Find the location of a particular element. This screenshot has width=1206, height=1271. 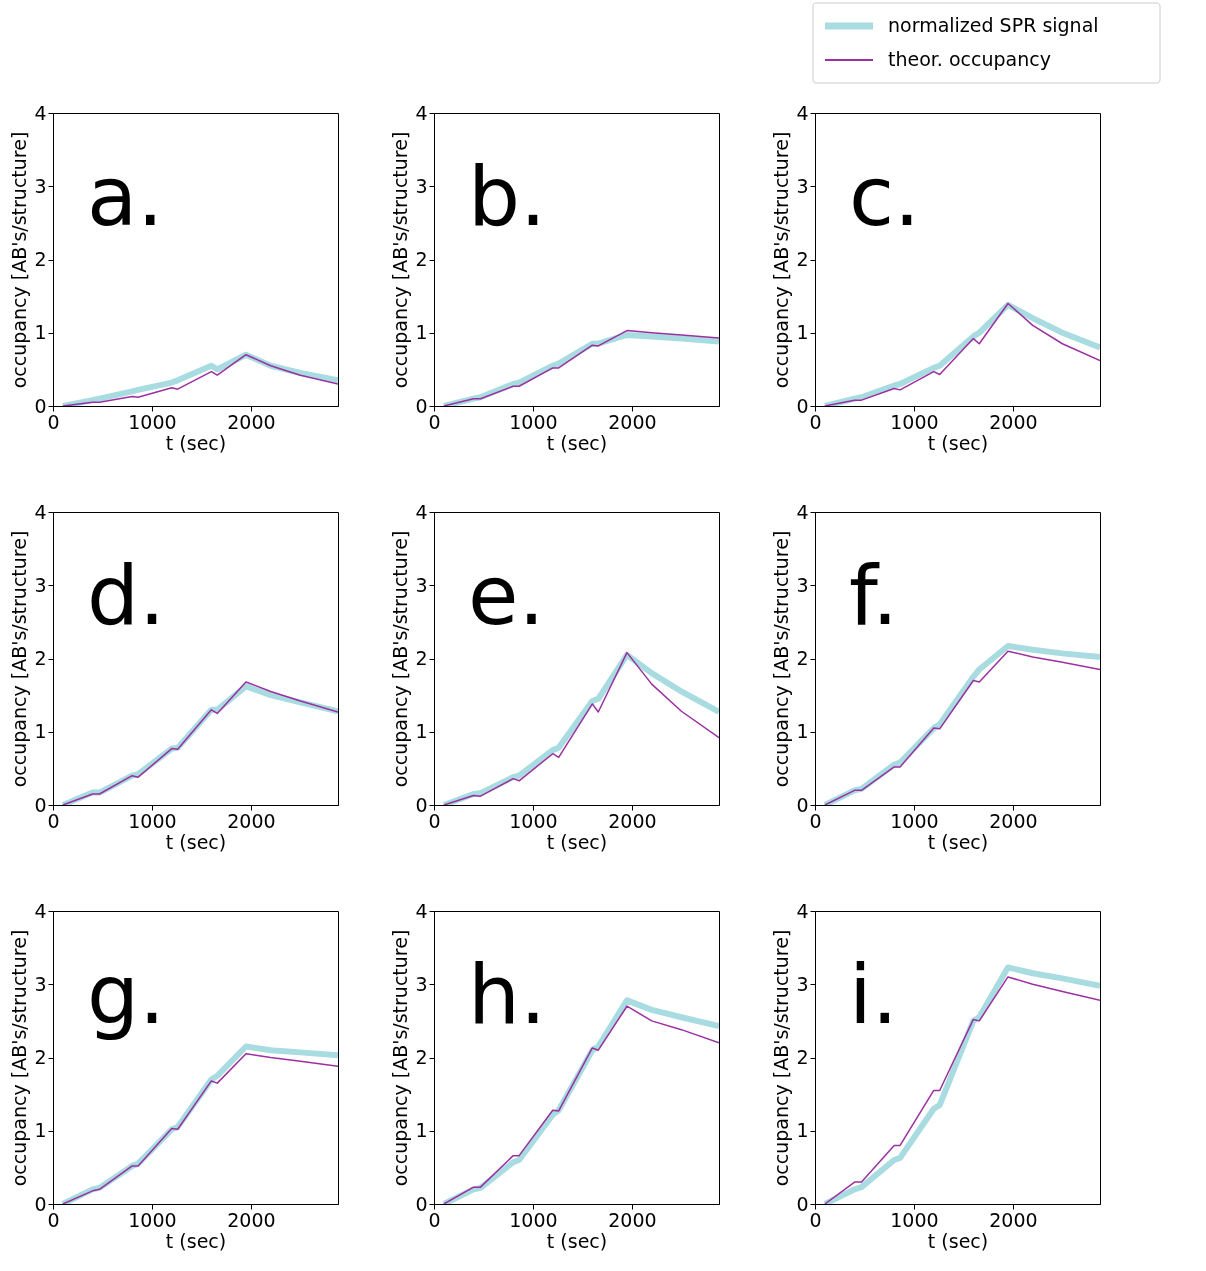

legend-label: theor. occupancy is located at coordinates (969, 59).